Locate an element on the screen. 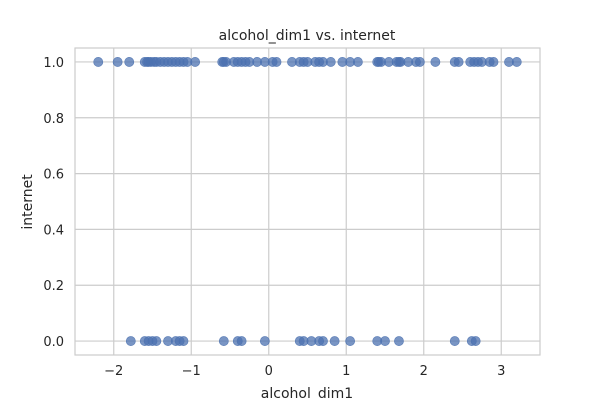 The height and width of the screenshot is (400, 600). x-tick-labels: −2 −1 0 1 2 3 is located at coordinates (304, 371).